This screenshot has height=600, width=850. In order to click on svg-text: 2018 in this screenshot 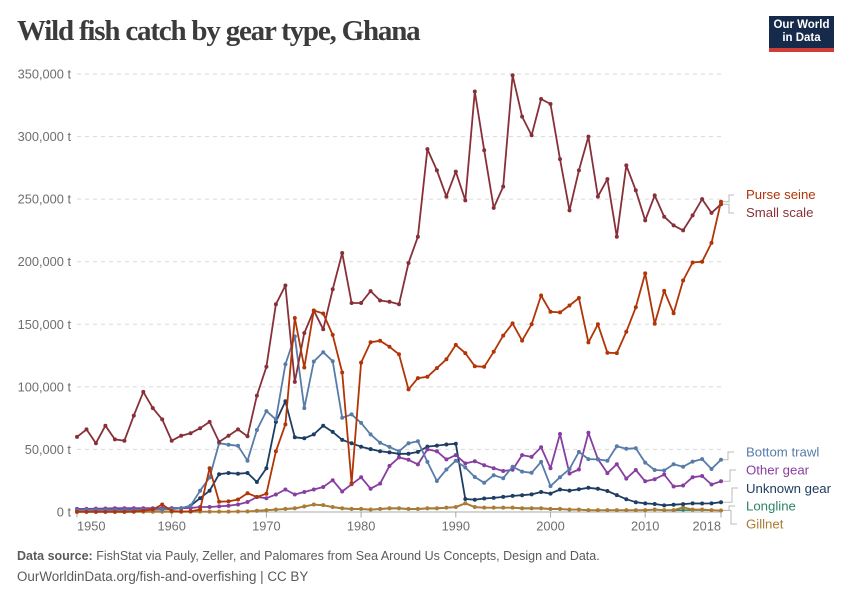, I will do `click(707, 526)`.